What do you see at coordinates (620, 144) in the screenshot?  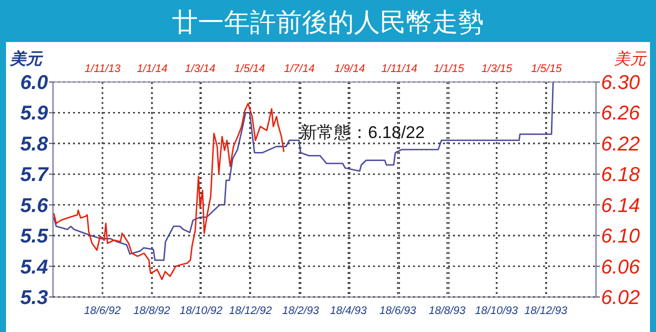 I see `y-tick-label: 6.22` at bounding box center [620, 144].